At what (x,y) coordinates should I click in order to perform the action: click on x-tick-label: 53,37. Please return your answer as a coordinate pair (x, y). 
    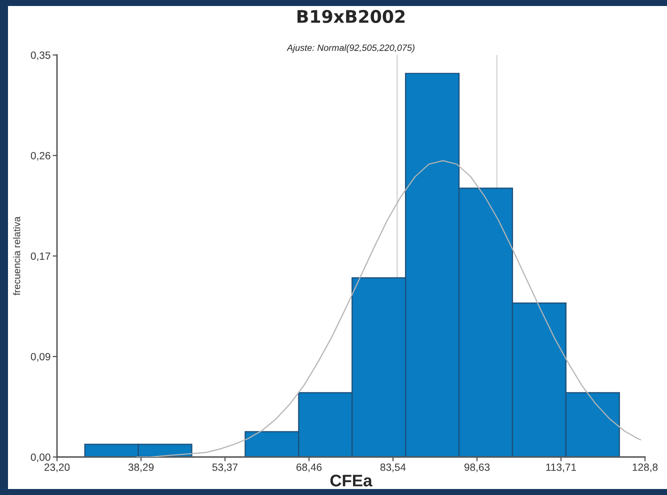
    Looking at the image, I should click on (225, 468).